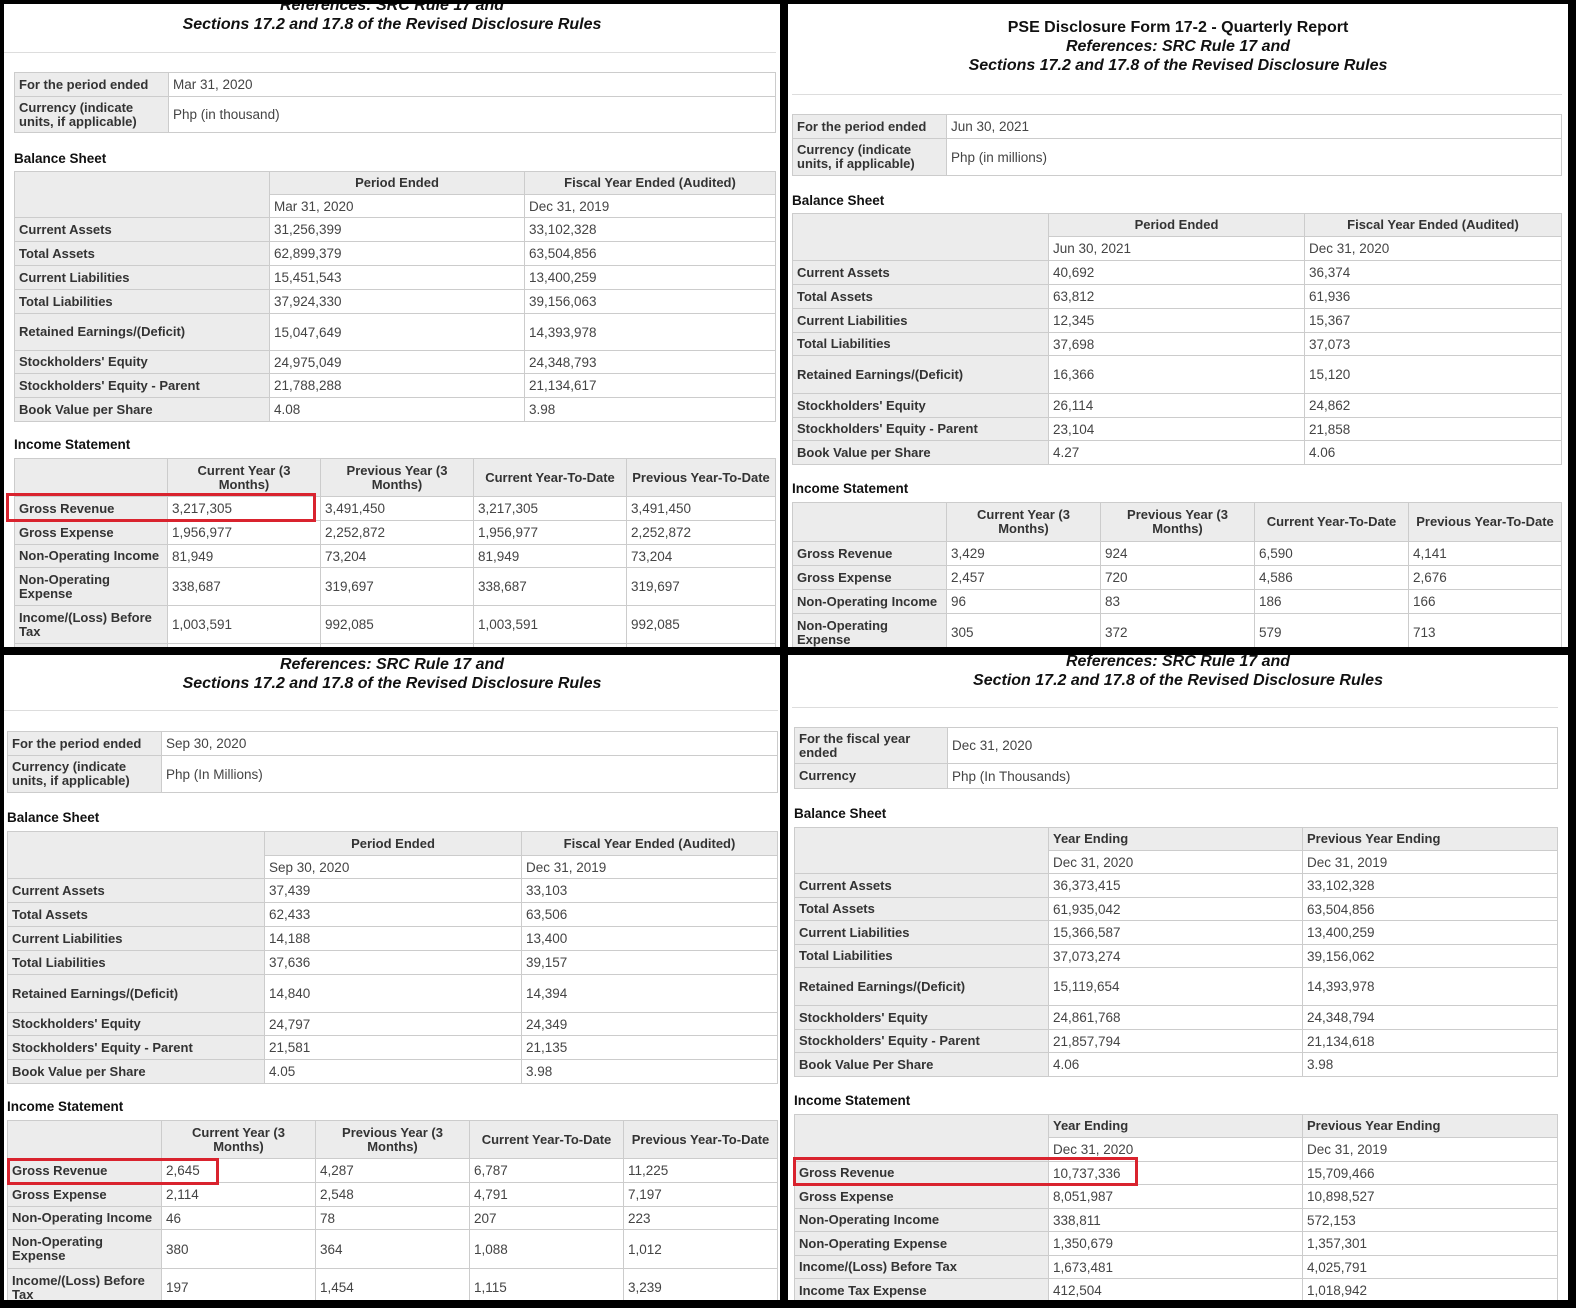 The image size is (1576, 1308). What do you see at coordinates (701, 624) in the screenshot?
I see `value-cell: 992,085` at bounding box center [701, 624].